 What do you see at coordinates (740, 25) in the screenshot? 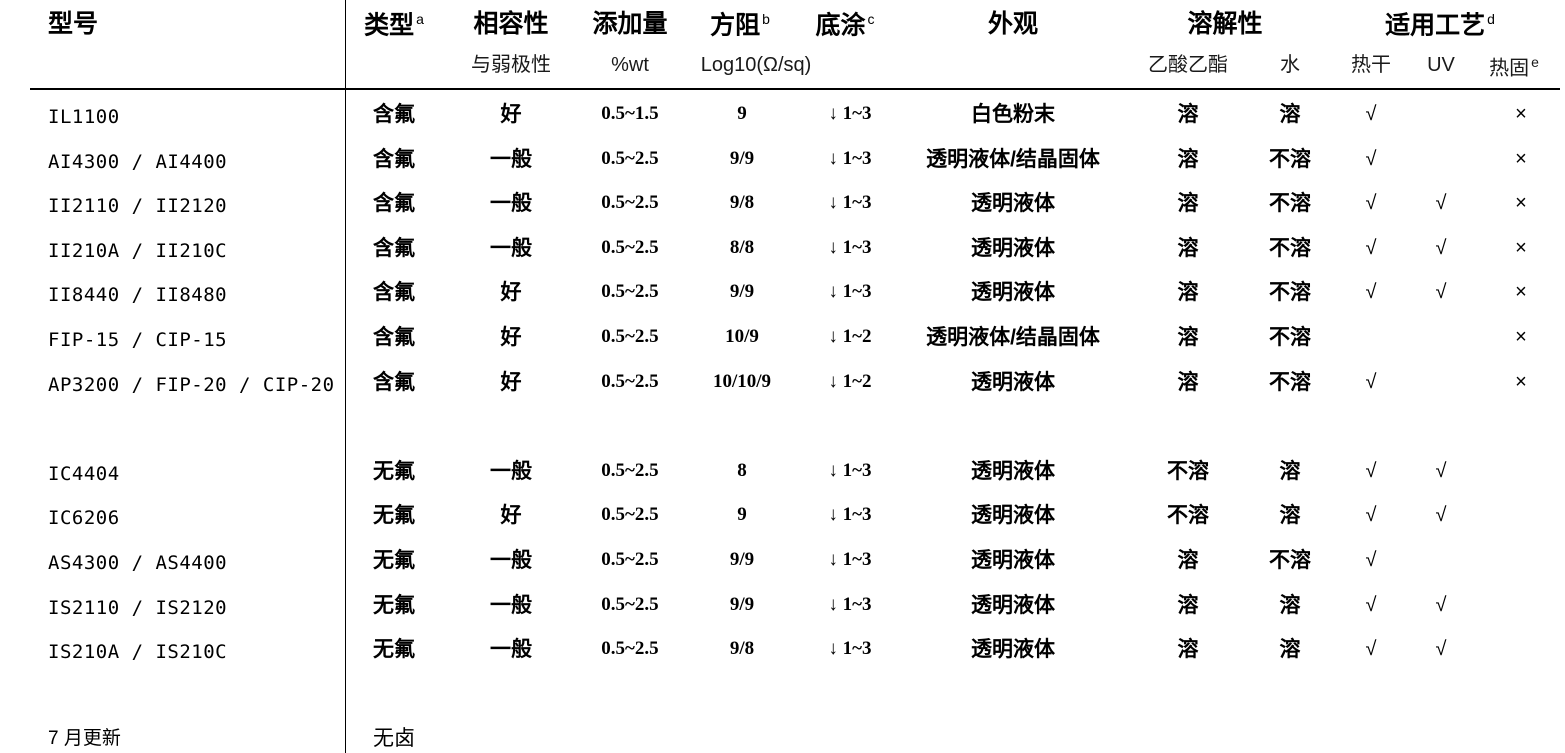
I see `header-sheet-resistance: 方阻 b` at bounding box center [740, 25].